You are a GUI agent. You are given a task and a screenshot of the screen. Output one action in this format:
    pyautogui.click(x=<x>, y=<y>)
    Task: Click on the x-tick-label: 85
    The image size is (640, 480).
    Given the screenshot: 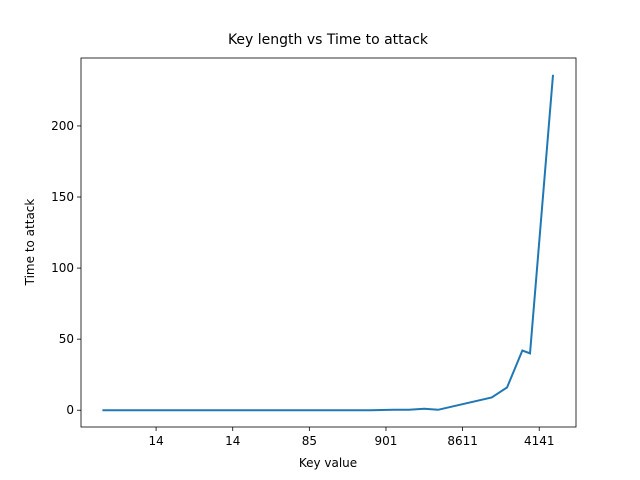 What is the action you would take?
    pyautogui.click(x=309, y=441)
    